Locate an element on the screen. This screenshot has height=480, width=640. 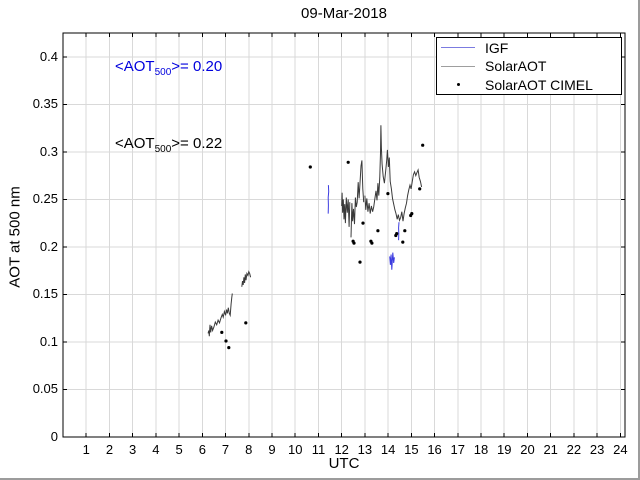
chart-title: 09-Mar-2018 is located at coordinates (344, 13).